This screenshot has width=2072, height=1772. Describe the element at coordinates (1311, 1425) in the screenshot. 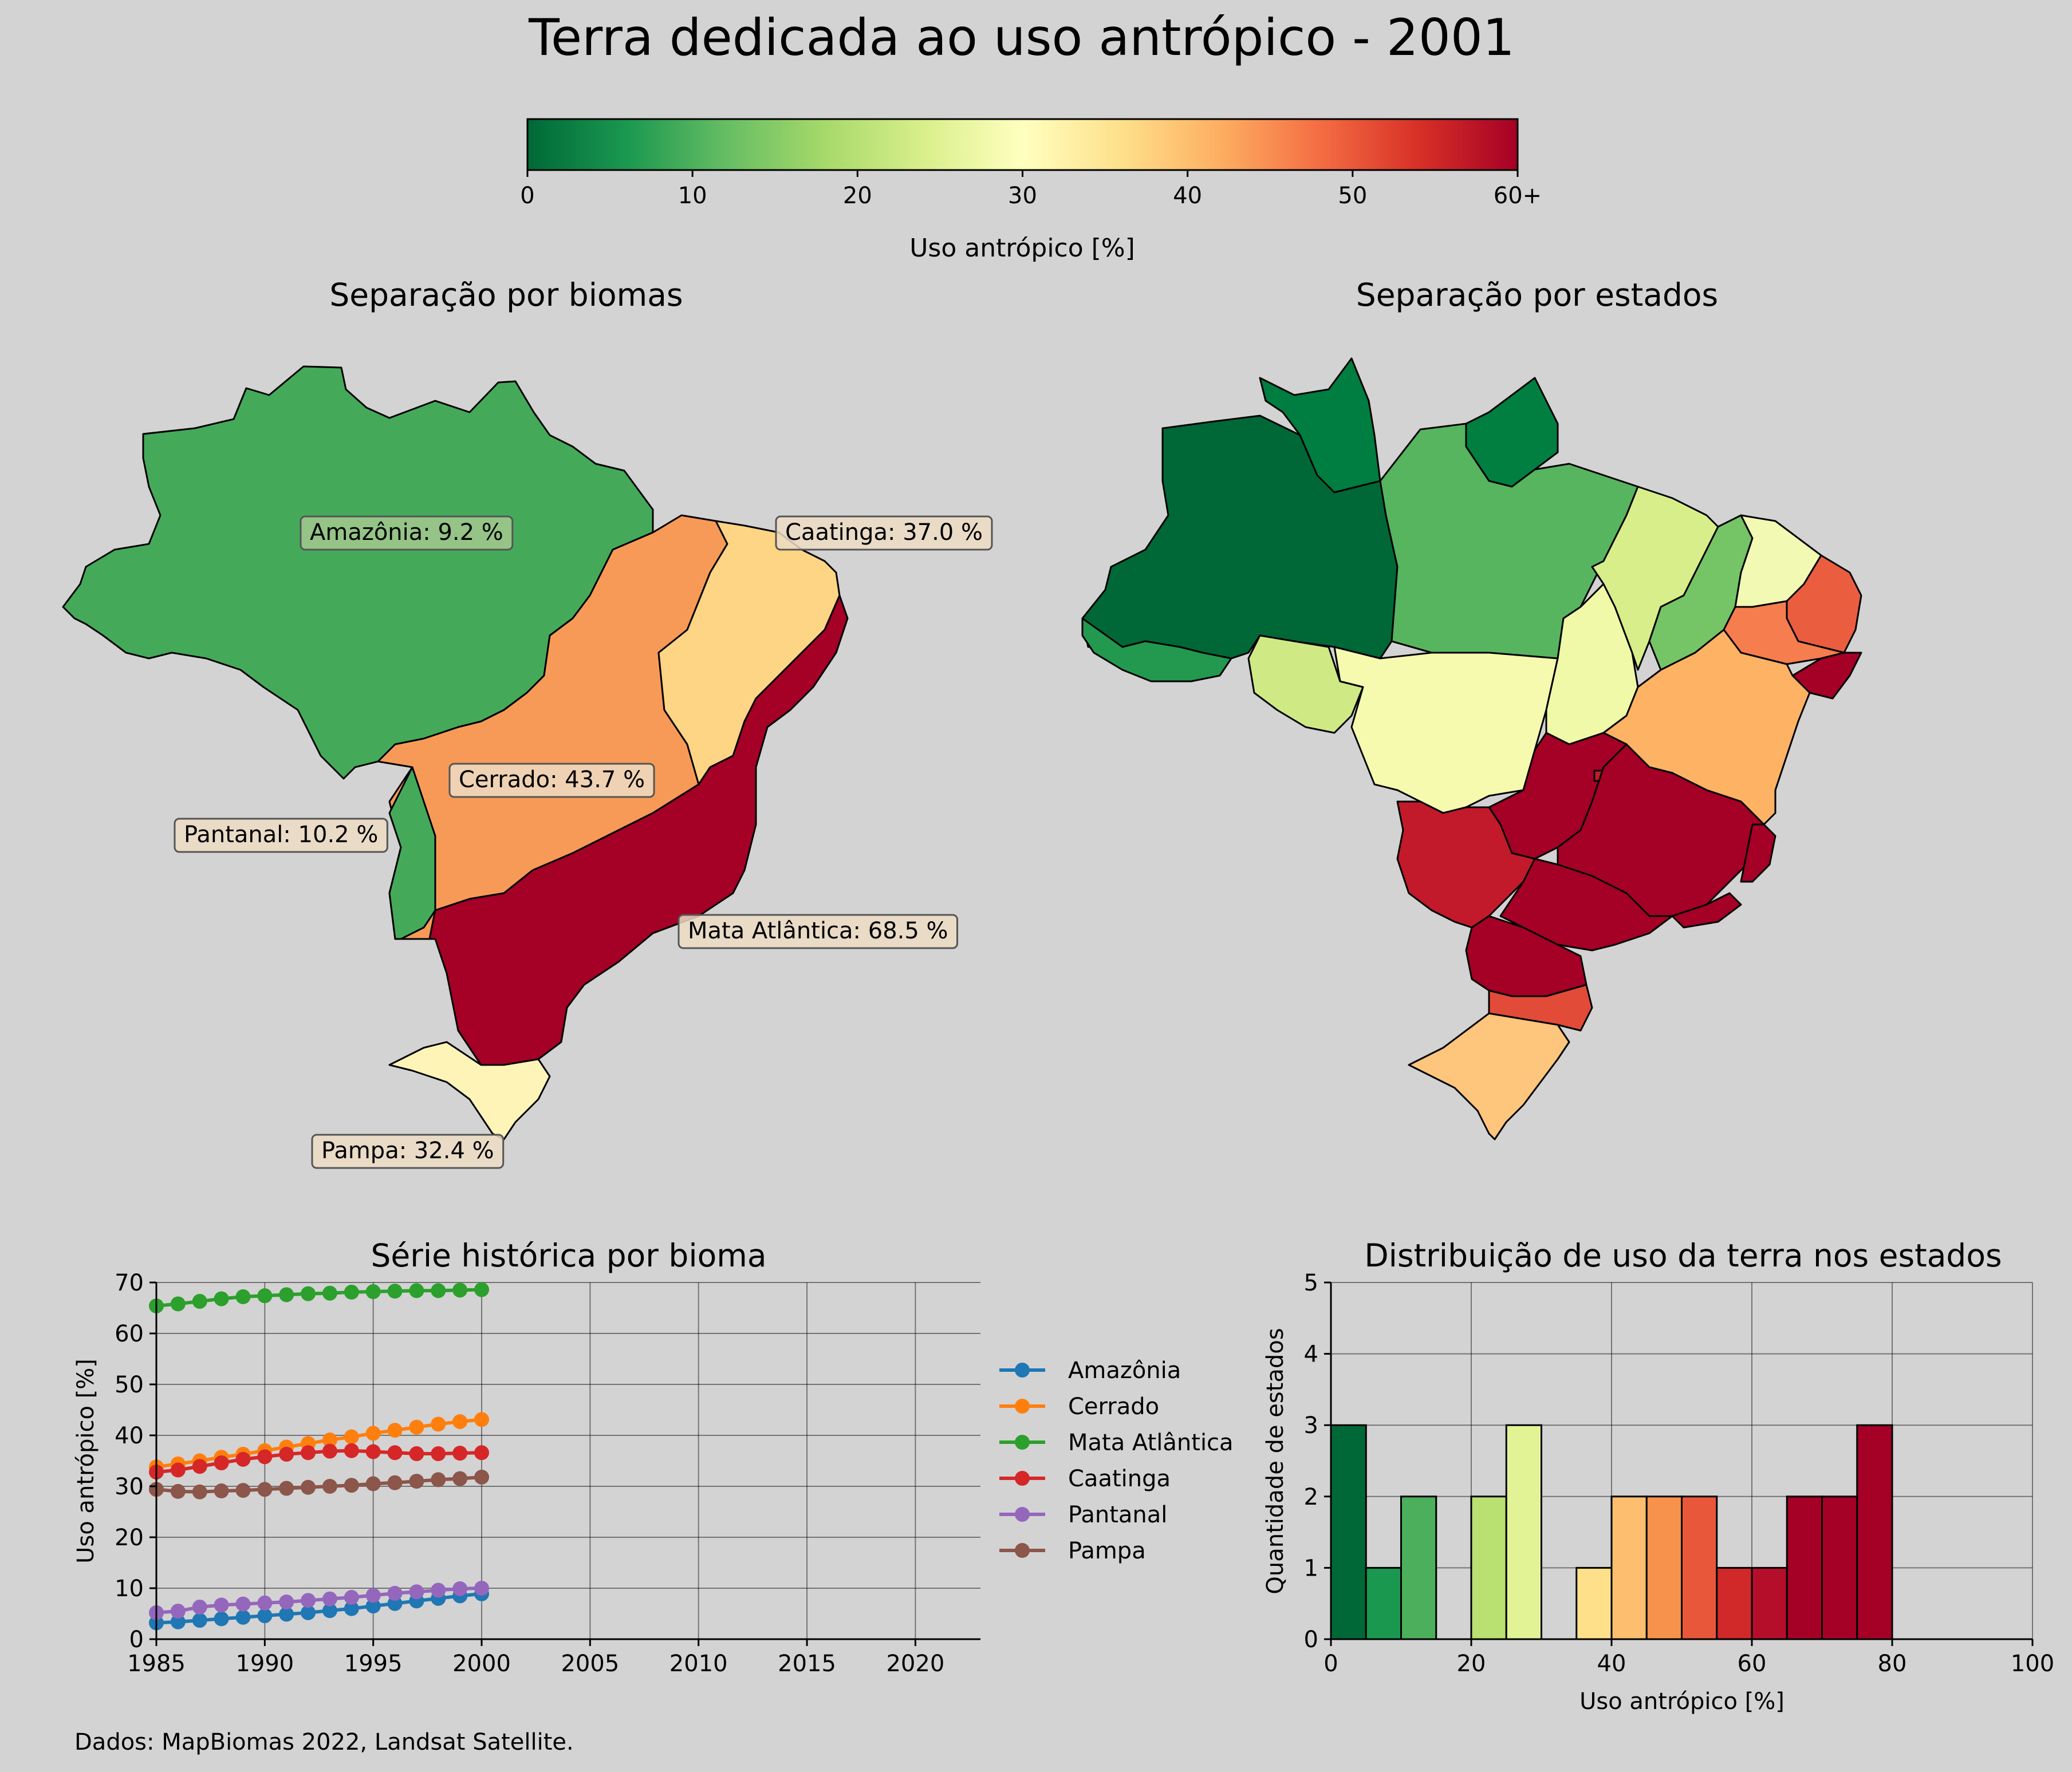

I see `histogram-ytick-label: 3` at that location.